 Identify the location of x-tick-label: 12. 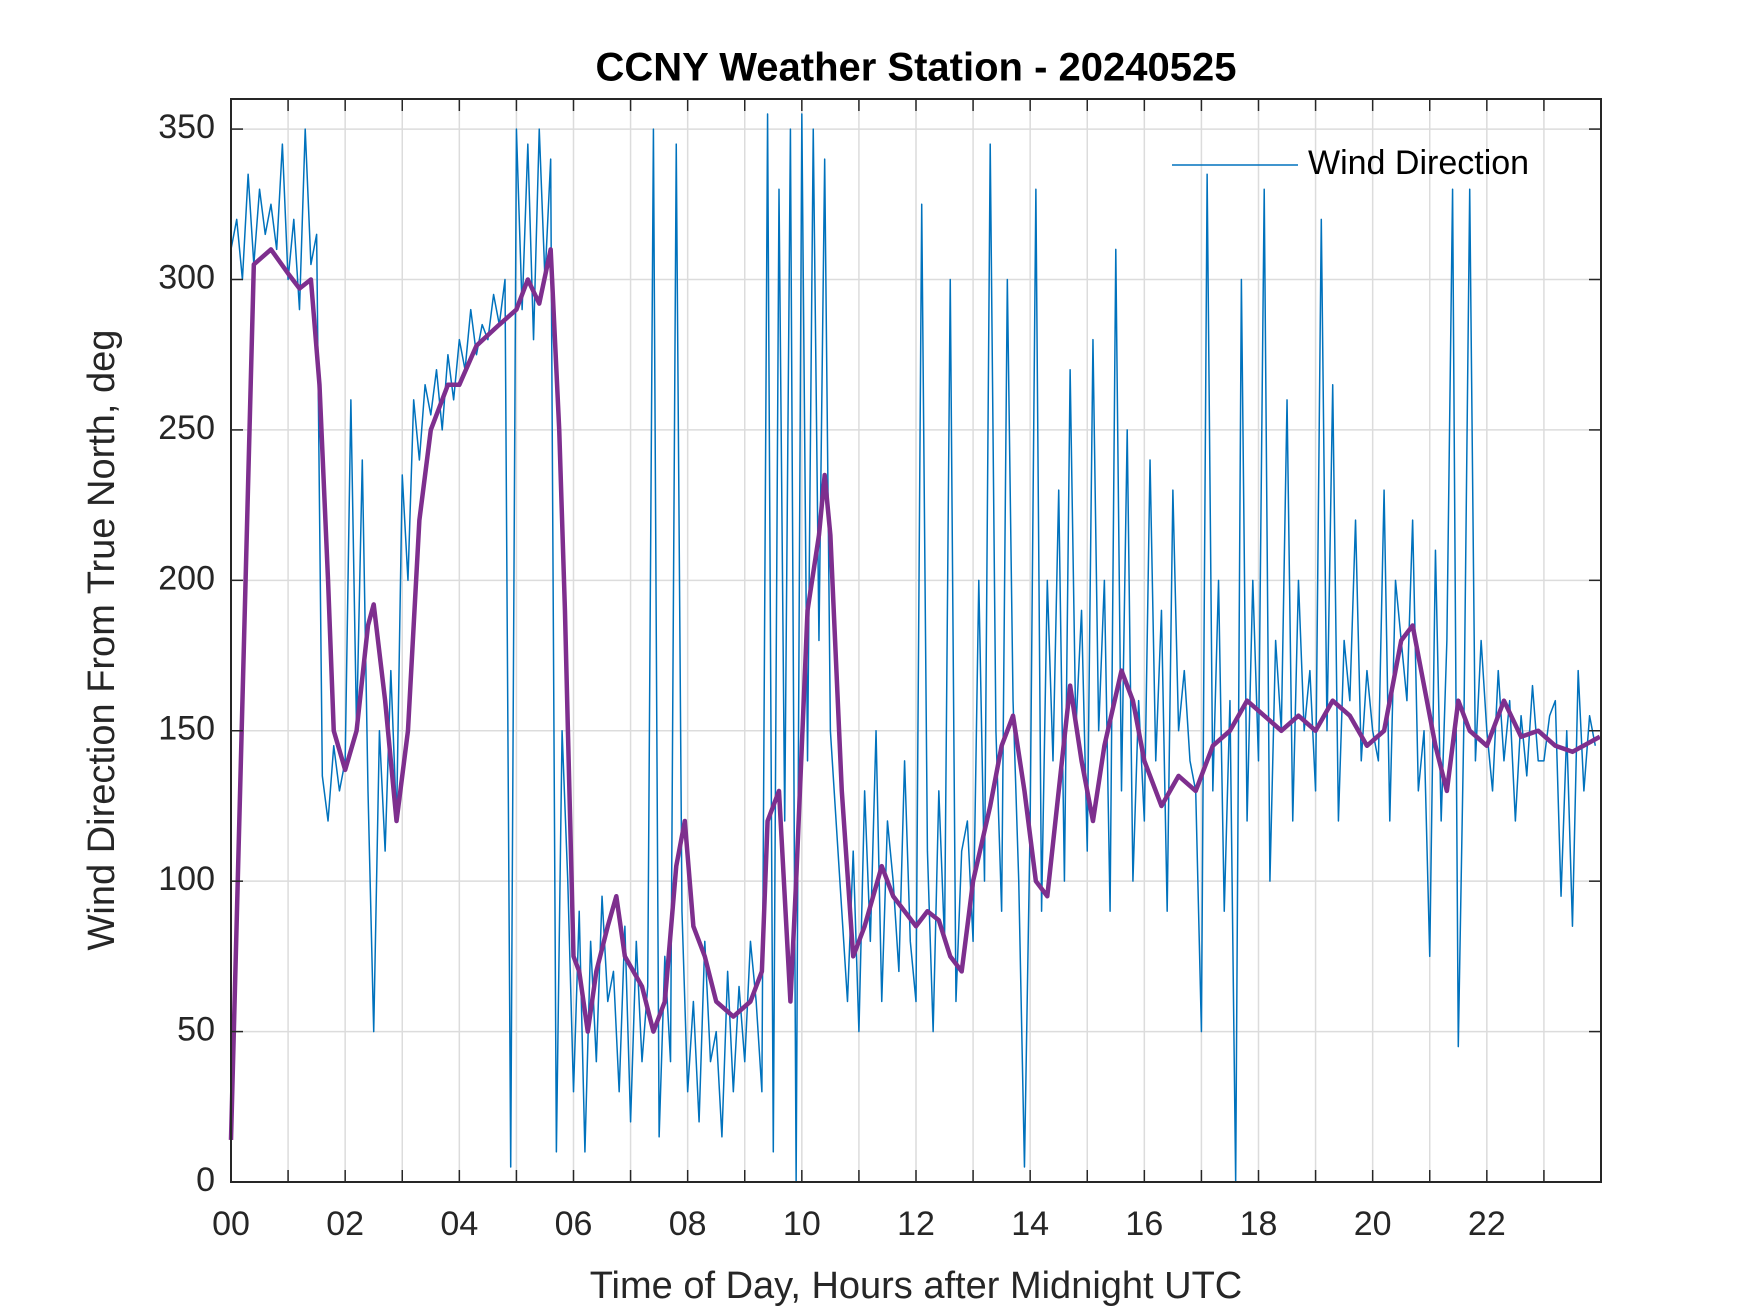
(916, 1224).